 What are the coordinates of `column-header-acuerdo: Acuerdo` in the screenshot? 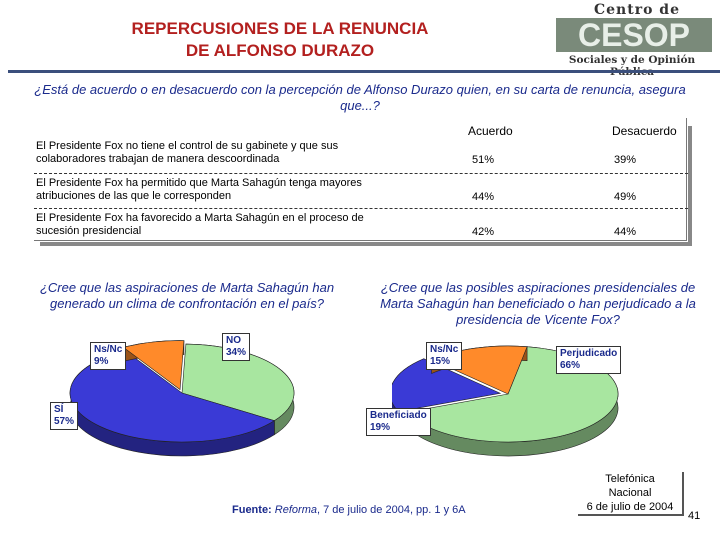 It's located at (490, 131).